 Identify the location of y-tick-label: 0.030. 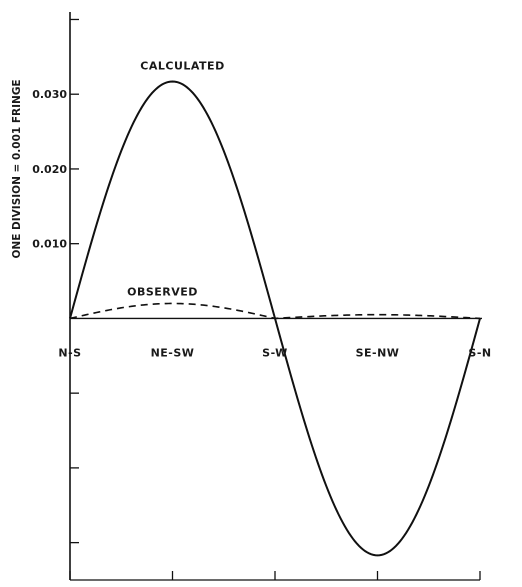
(49, 94).